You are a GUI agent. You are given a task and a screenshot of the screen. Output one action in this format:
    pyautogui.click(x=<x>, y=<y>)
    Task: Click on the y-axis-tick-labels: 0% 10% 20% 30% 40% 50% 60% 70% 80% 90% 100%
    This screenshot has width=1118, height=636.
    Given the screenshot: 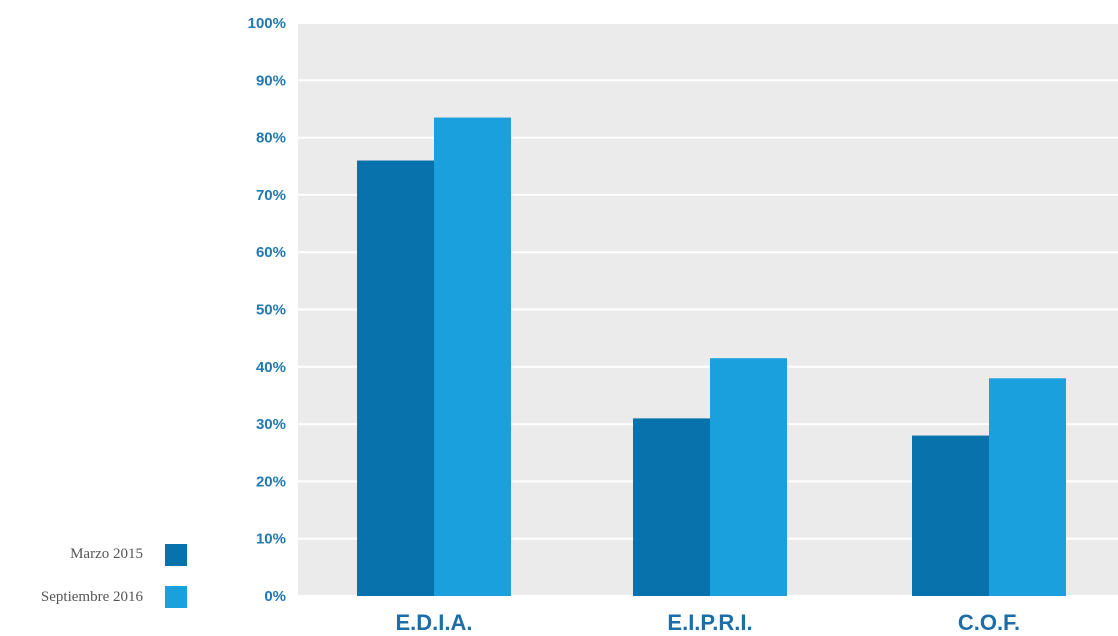 What is the action you would take?
    pyautogui.click(x=267, y=310)
    